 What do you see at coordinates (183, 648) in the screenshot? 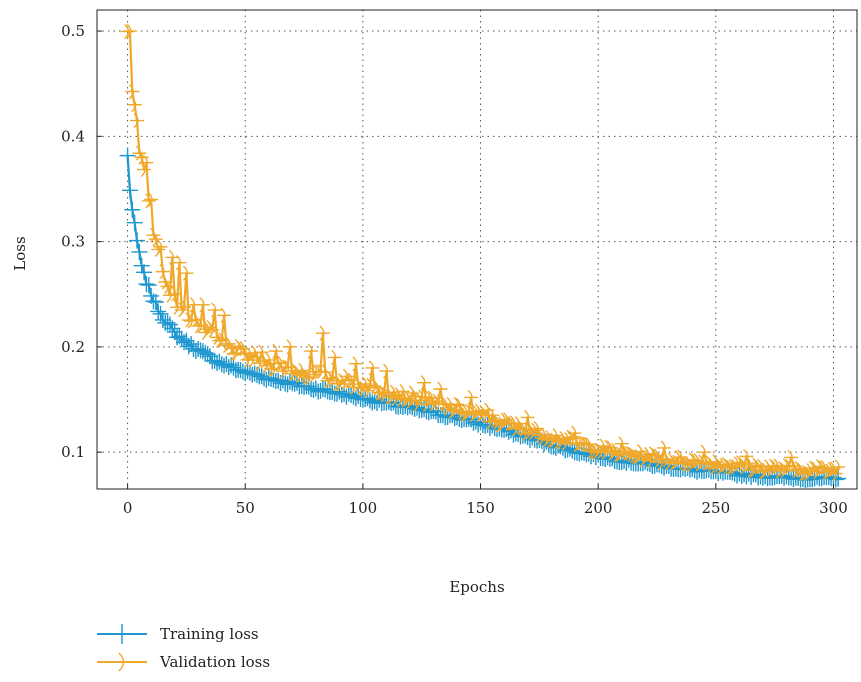
I see `legend: Training loss Validation loss` at bounding box center [183, 648].